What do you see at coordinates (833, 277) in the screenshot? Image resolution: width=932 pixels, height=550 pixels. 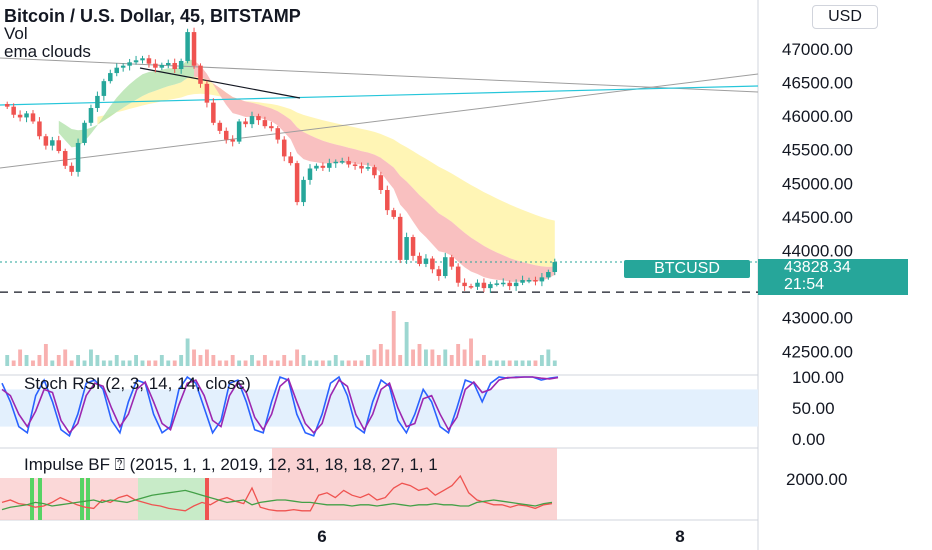 I see `last-price-tag: 43828.34 21:54` at bounding box center [833, 277].